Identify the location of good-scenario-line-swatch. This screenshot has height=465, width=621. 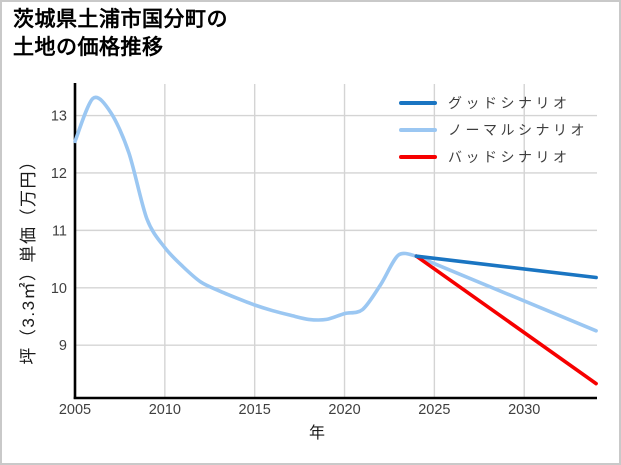
(418, 102).